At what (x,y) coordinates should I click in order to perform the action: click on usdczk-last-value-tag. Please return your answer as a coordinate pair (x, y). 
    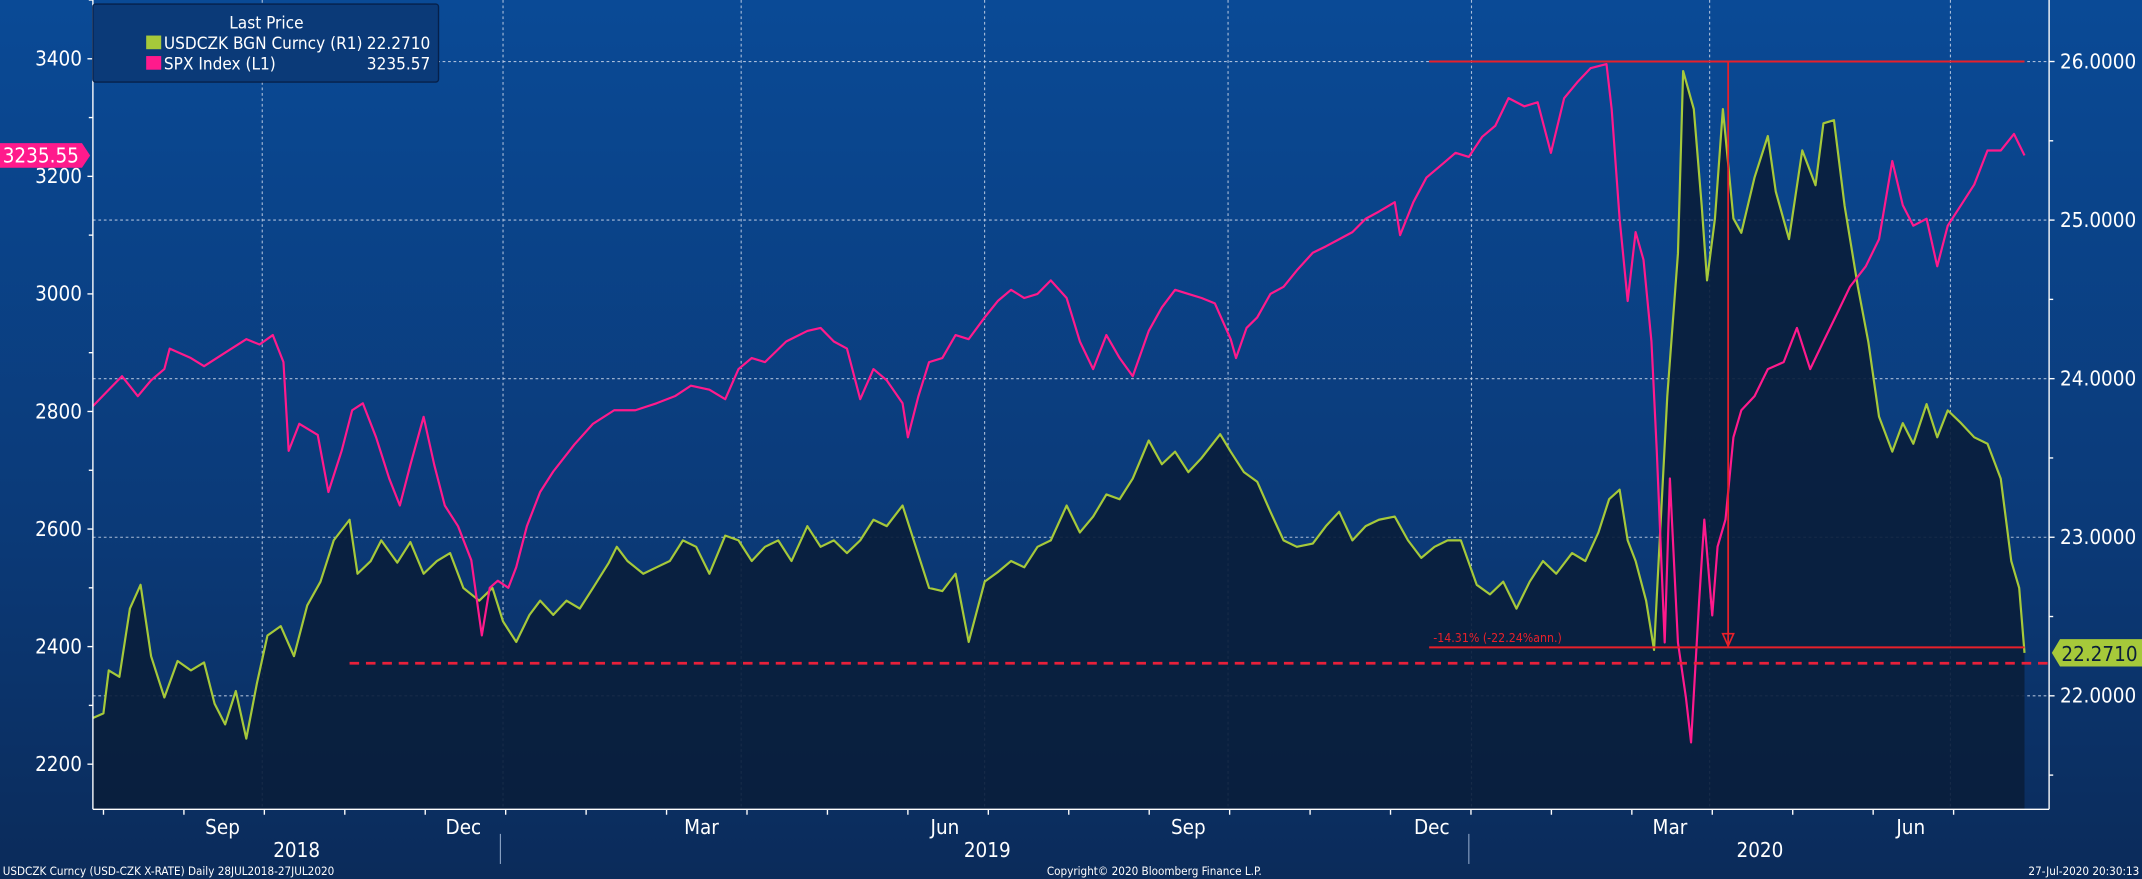
    Looking at the image, I should click on (2096, 653).